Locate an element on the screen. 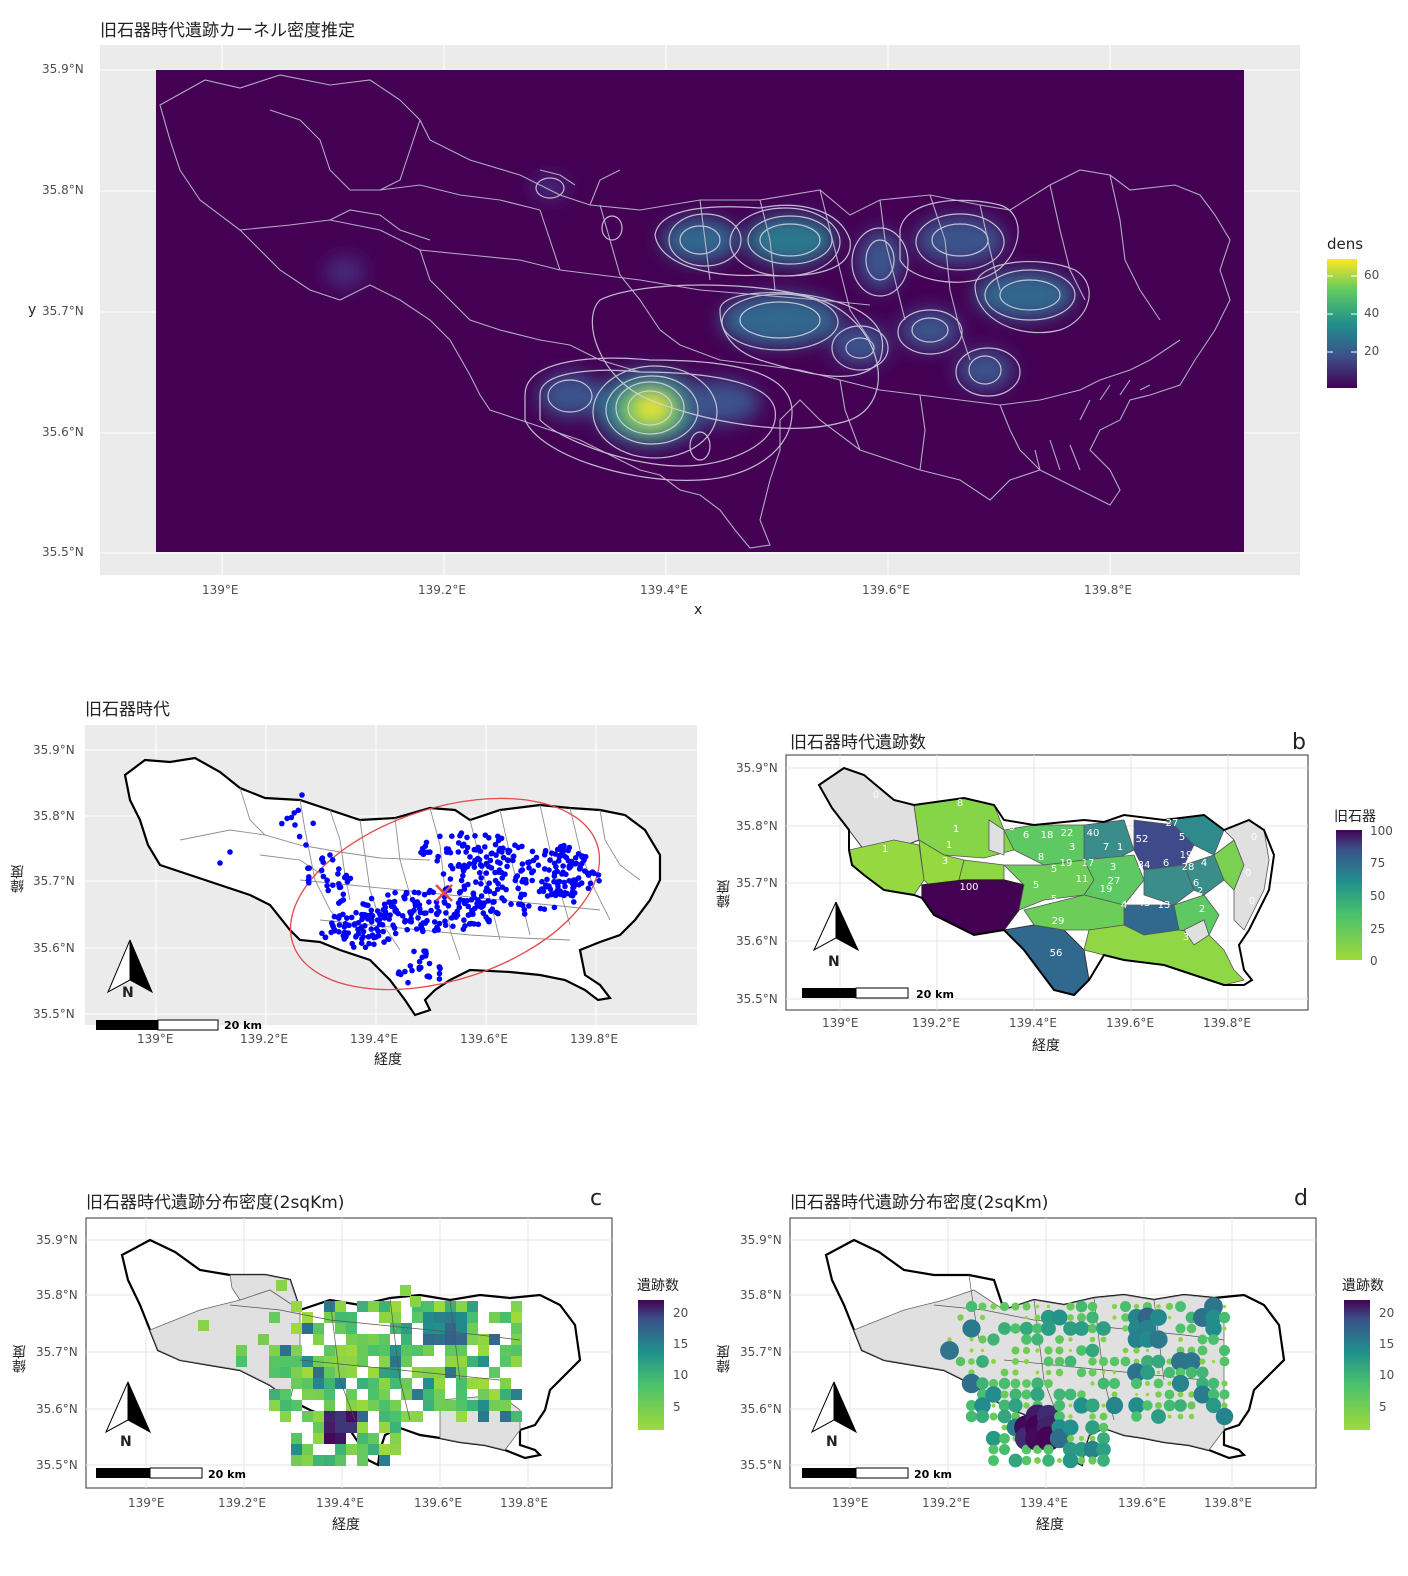 Image resolution: width=1408 pixels, height=1576 pixels. district-count-label: 17 is located at coordinates (1088, 863).